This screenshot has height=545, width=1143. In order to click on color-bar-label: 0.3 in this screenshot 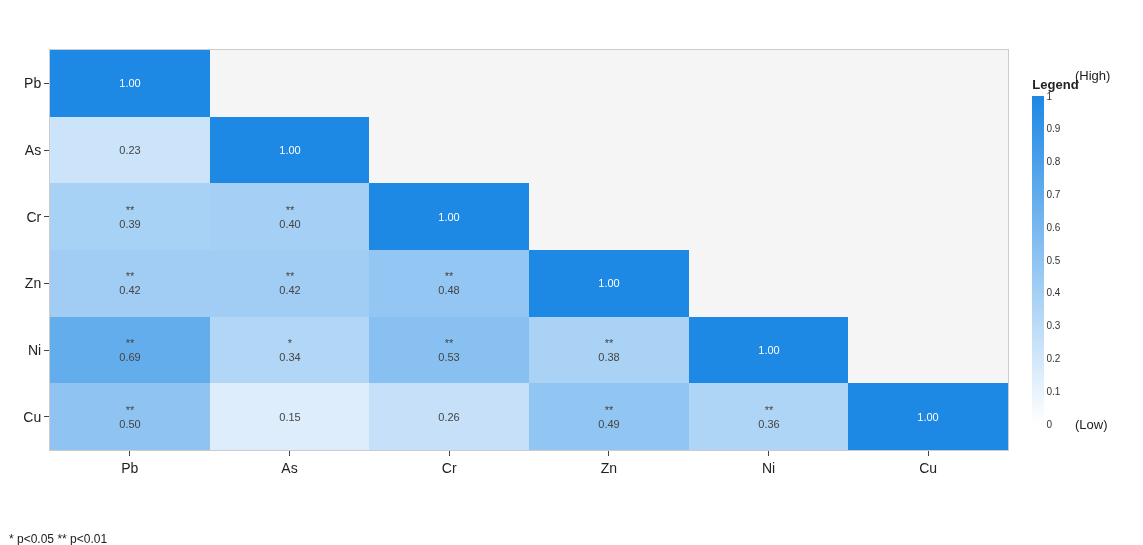, I will do `click(1053, 326)`.